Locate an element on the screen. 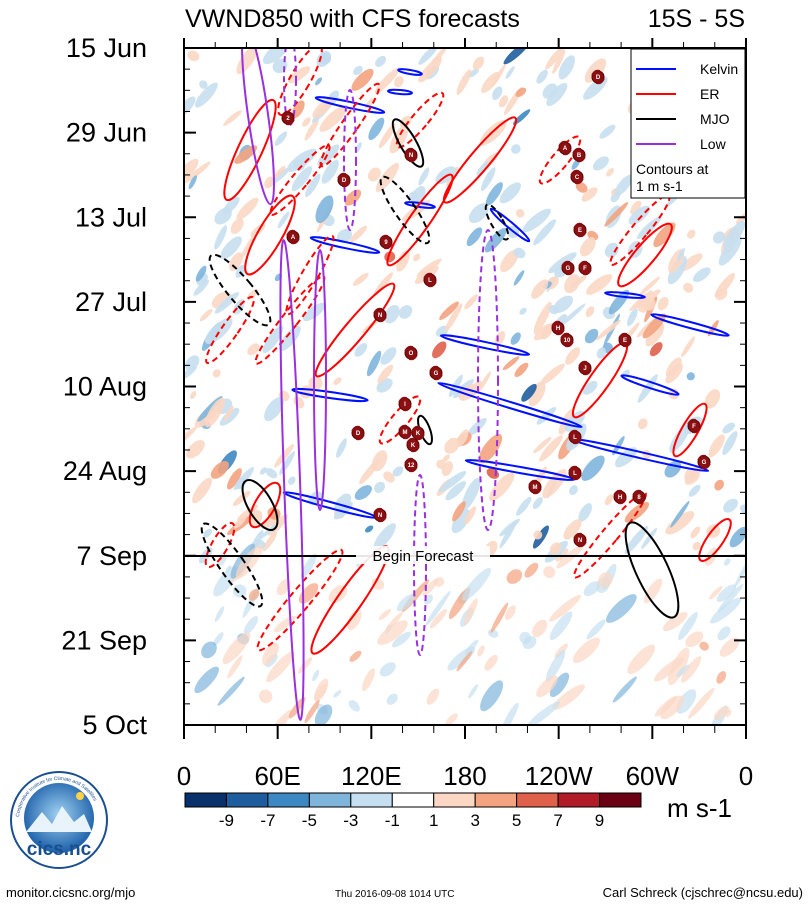 The width and height of the screenshot is (809, 907). legend: Kelvin ER MJO Low Contours at 1 m s-1 is located at coordinates (688, 123).